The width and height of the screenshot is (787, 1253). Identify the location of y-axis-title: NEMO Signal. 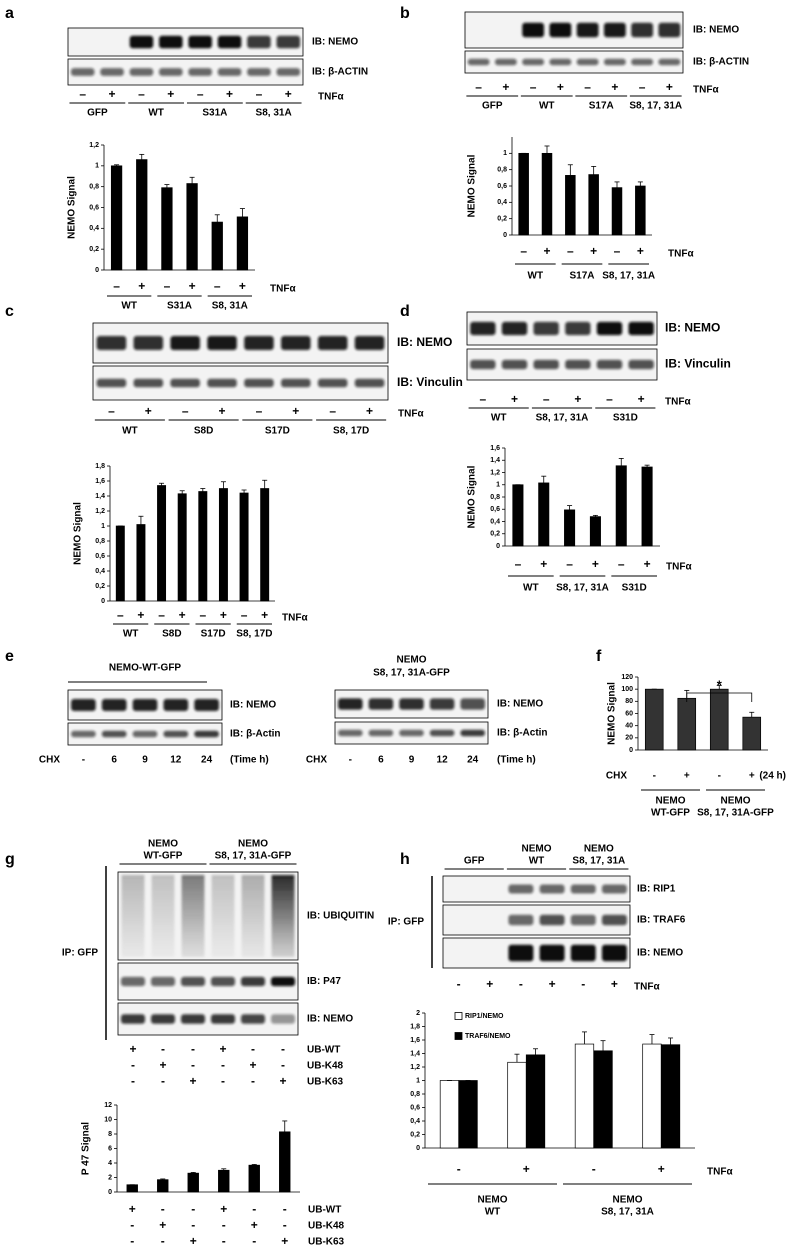
(72, 207).